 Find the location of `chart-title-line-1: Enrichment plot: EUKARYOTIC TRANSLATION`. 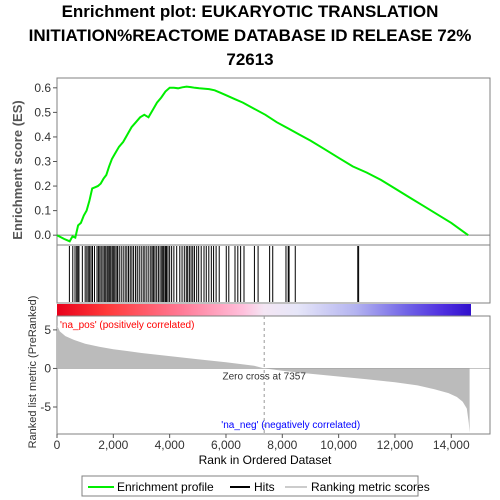

chart-title-line-1: Enrichment plot: EUKARYOTIC TRANSLATION is located at coordinates (250, 11).